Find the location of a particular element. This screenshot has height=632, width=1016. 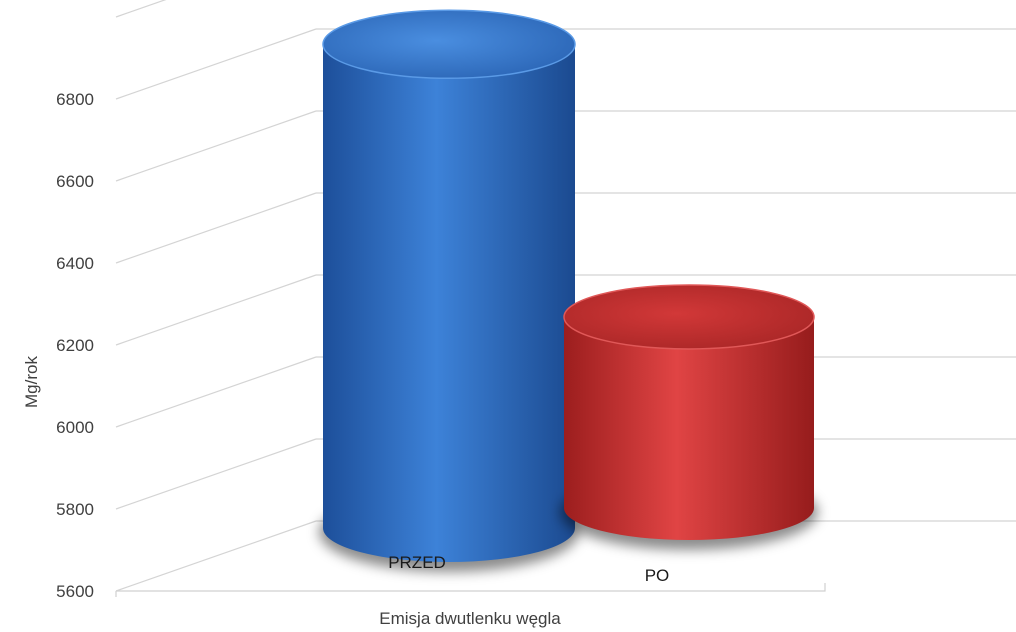

x-axis-line is located at coordinates (471, 587).